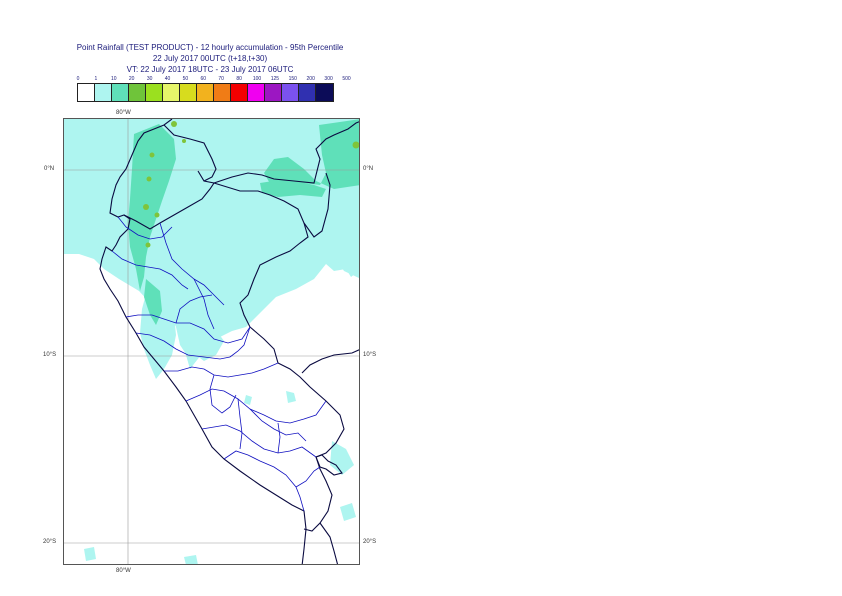 Image resolution: width=842 pixels, height=596 pixels. Describe the element at coordinates (328, 79) in the screenshot. I see `legend-tick-label: 300` at that location.